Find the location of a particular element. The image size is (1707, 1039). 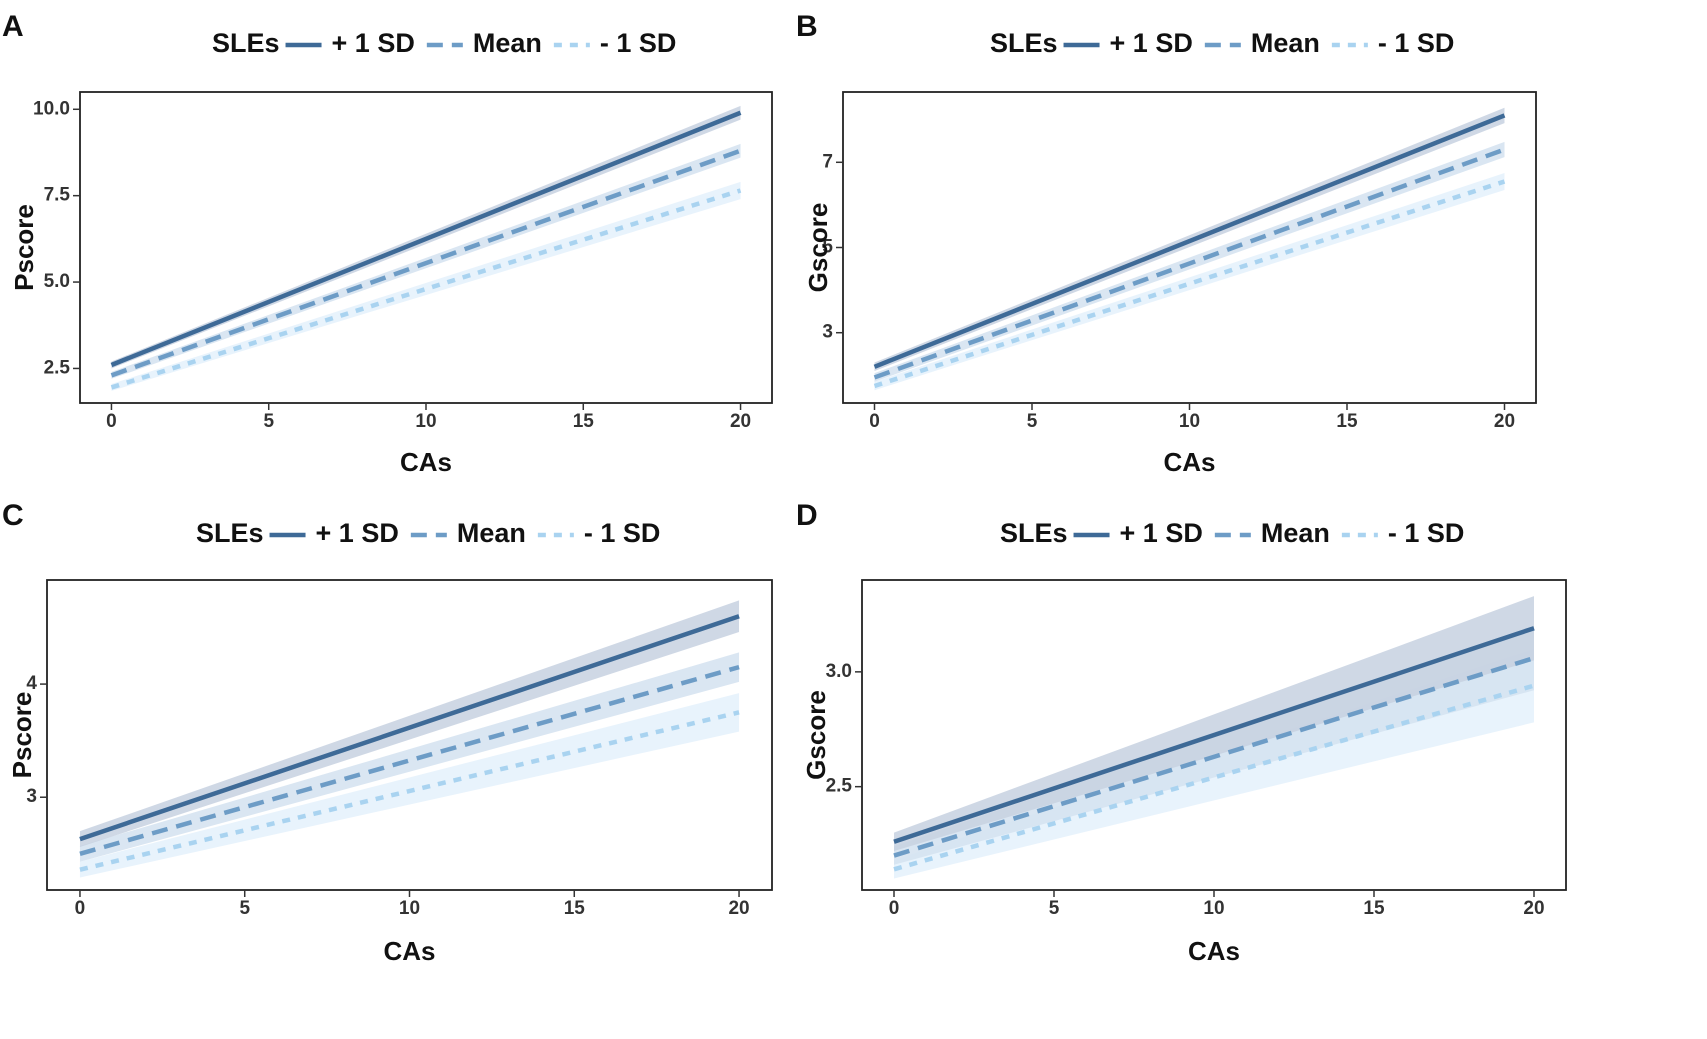

legend-b: SLEs + 1 SD Mean - 1 SD is located at coordinates (1222, 43).